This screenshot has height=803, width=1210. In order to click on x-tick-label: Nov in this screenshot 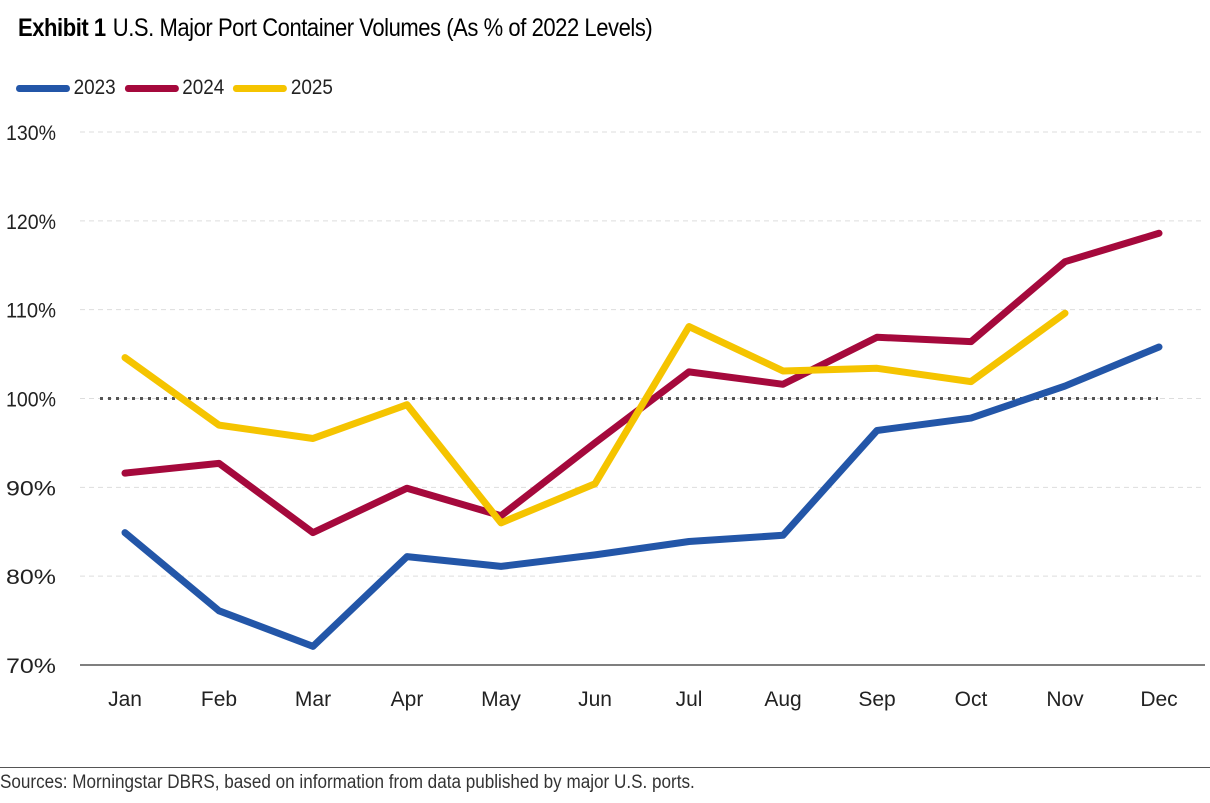, I will do `click(1065, 699)`.